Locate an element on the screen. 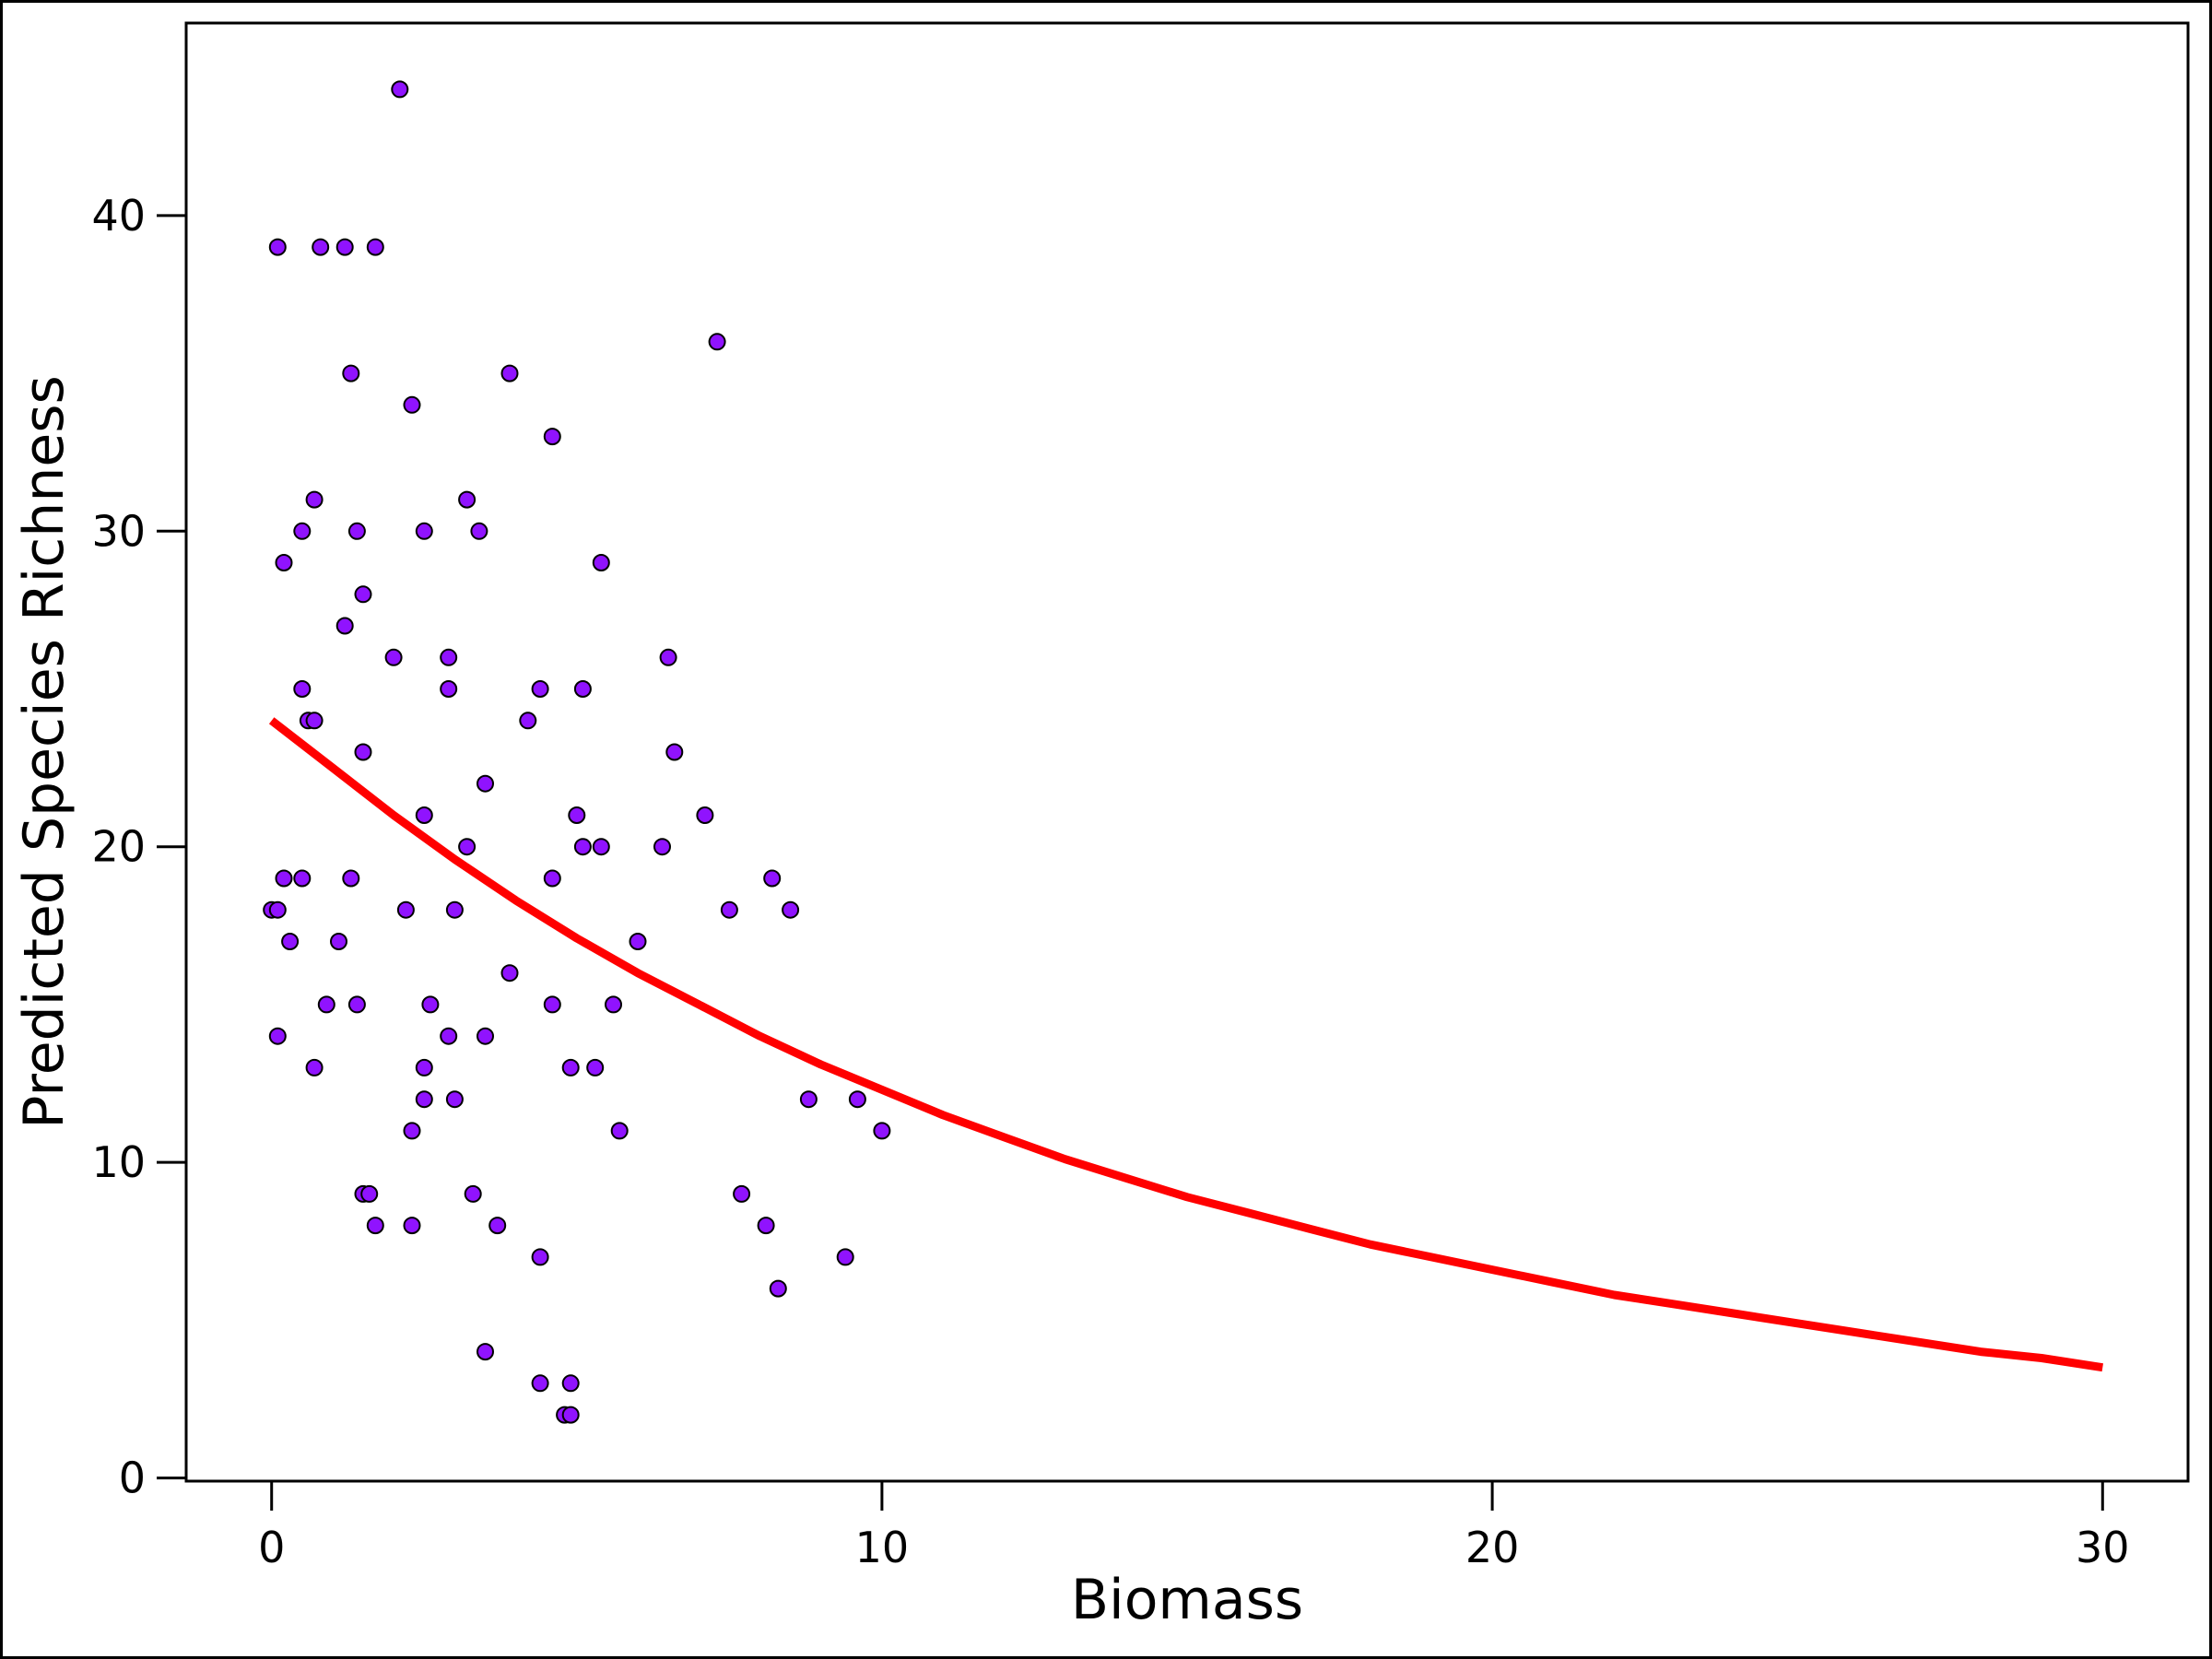 This screenshot has height=1659, width=2212. y-tick-label: 0 is located at coordinates (132, 1478).